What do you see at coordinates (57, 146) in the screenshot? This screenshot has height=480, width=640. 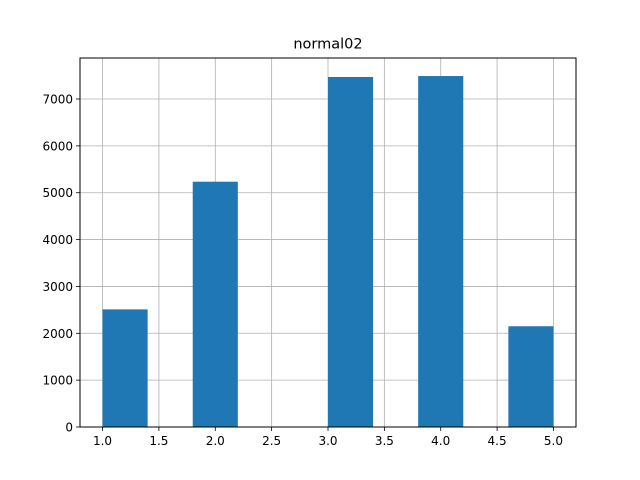 I see `y-tick-label: 6000` at bounding box center [57, 146].